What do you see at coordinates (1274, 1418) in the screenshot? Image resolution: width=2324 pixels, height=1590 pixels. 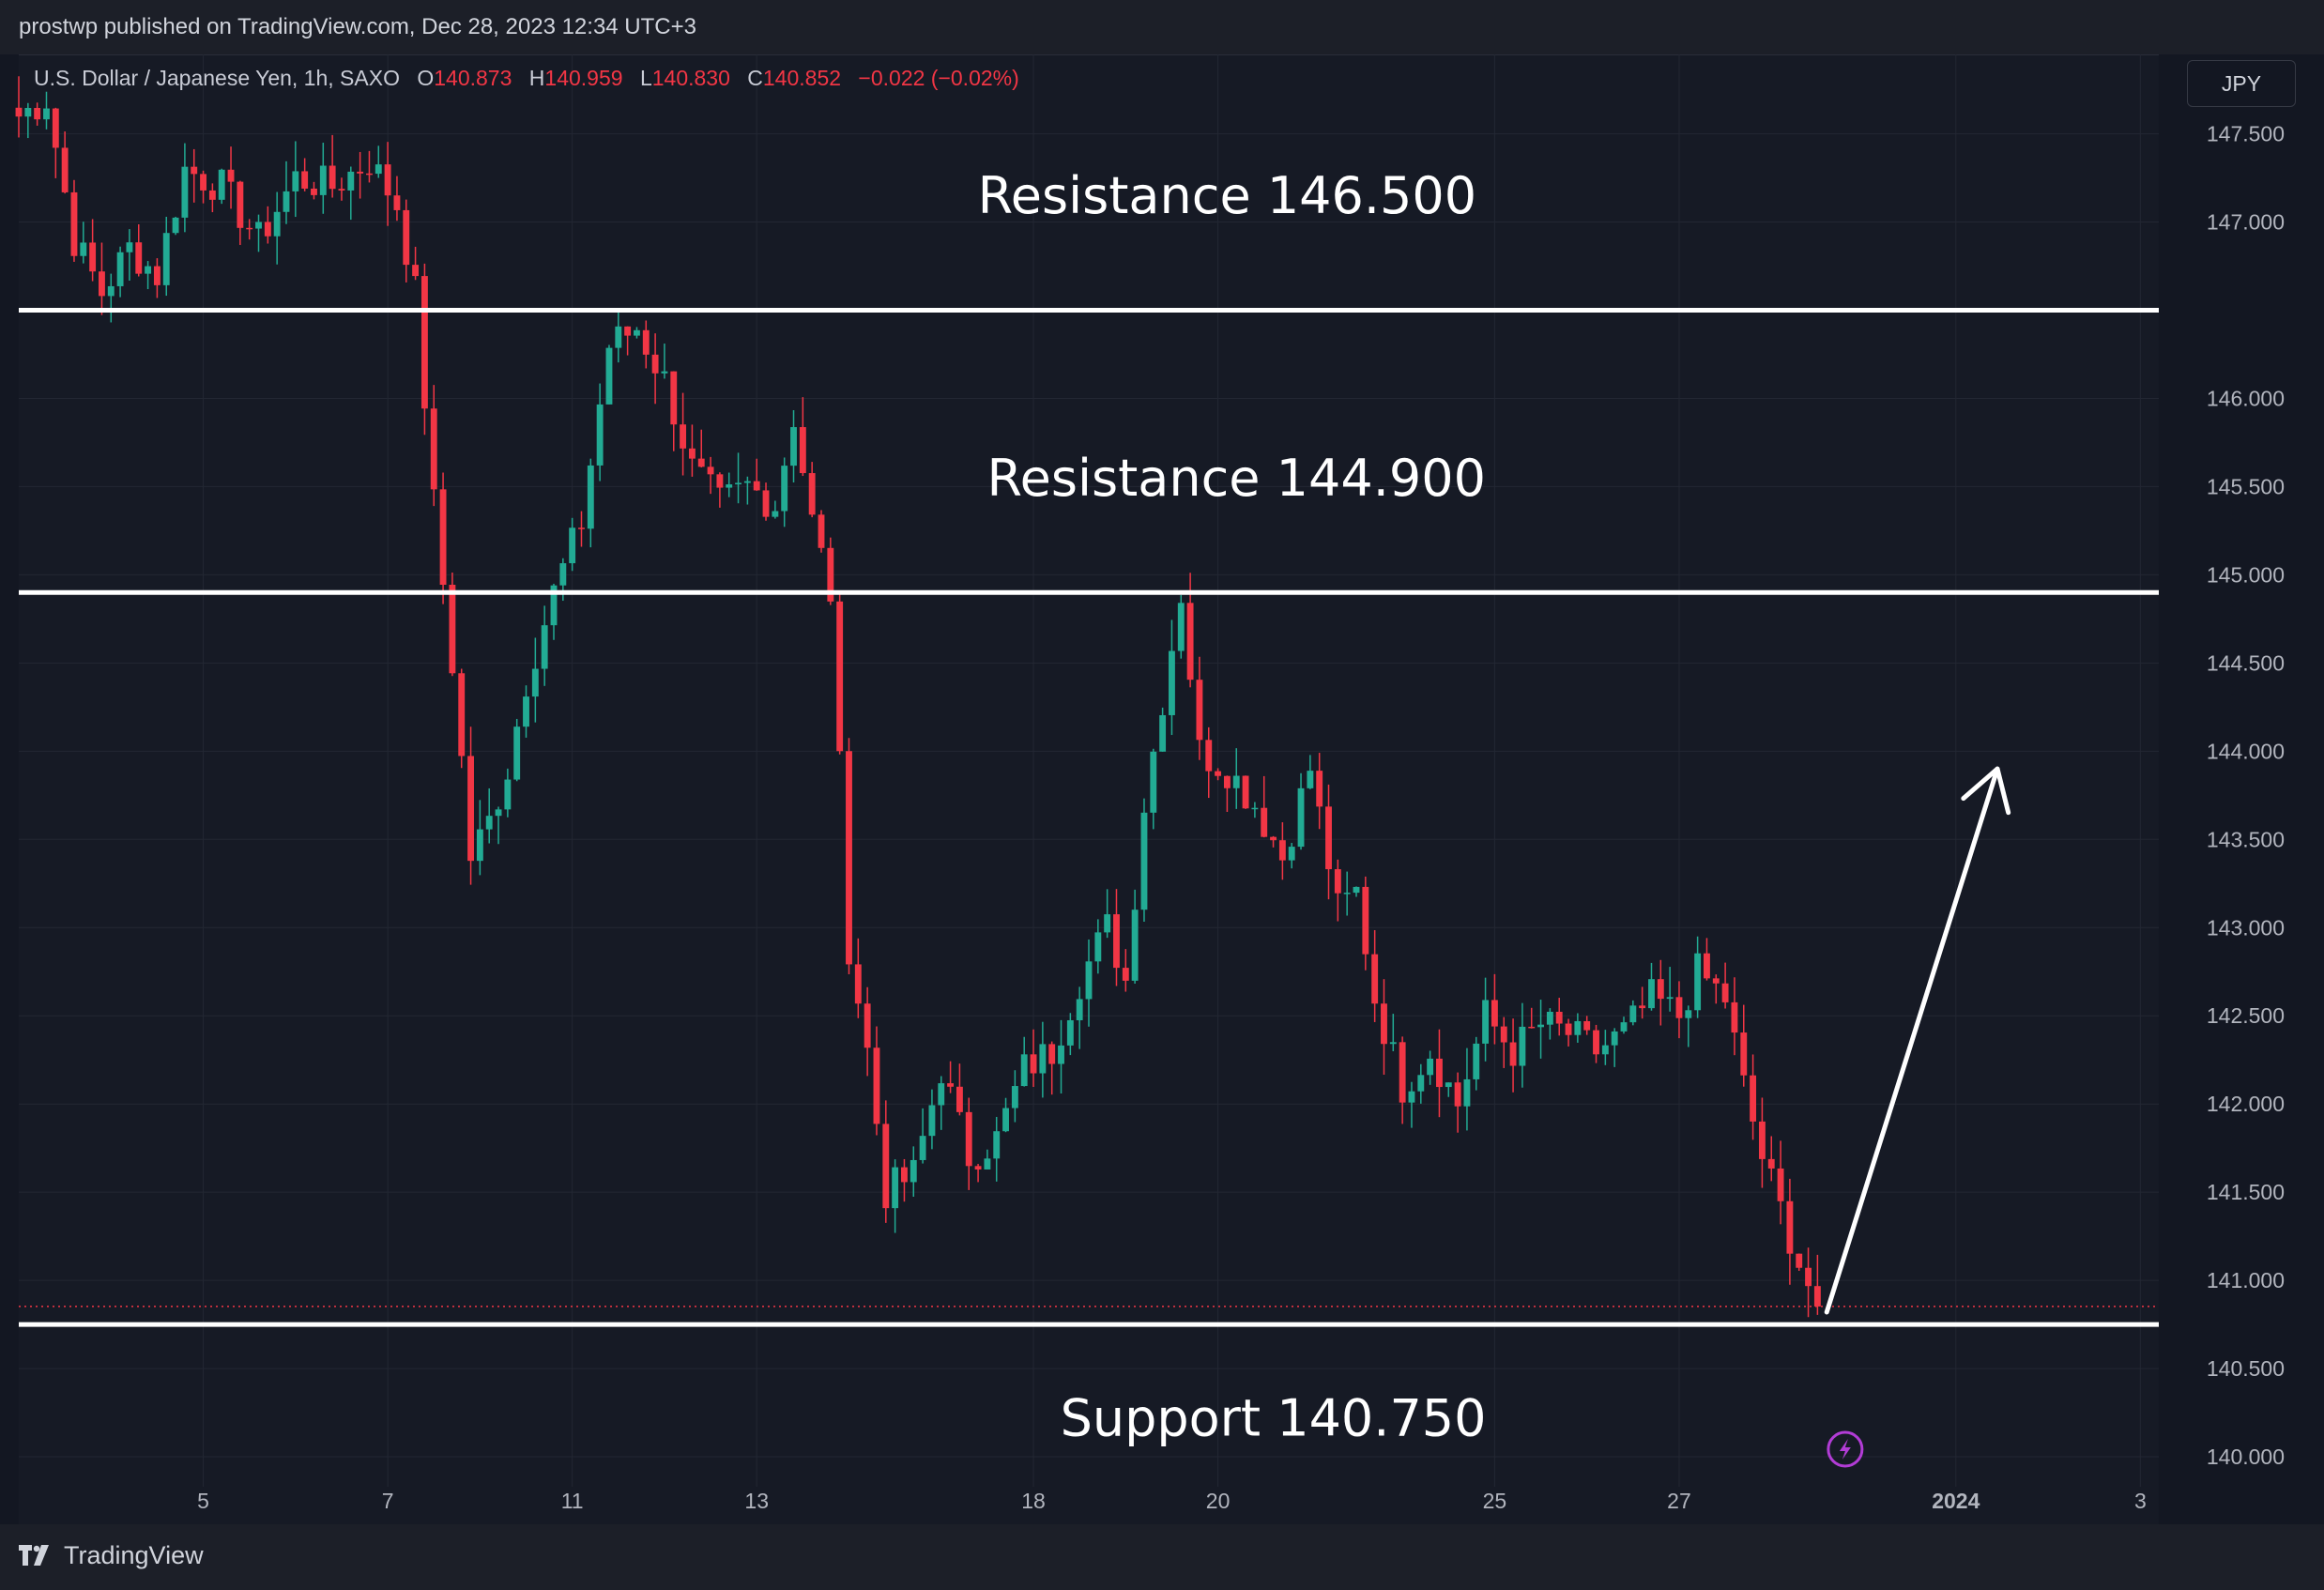 I see `annotation-text: Support 140.750` at bounding box center [1274, 1418].